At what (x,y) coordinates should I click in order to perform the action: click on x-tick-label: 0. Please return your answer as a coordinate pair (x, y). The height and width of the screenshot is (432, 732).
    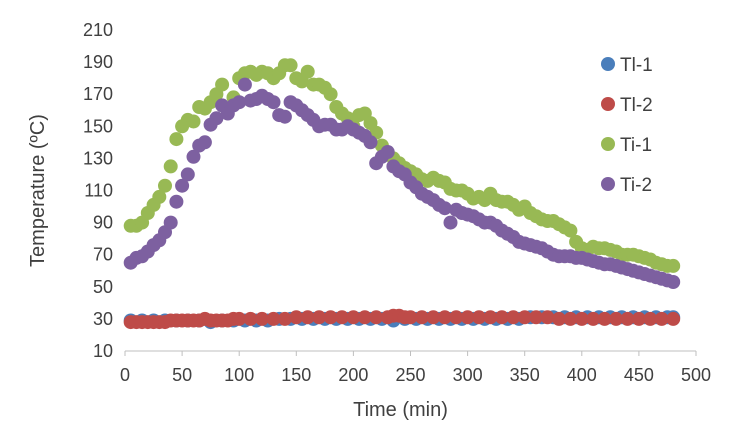
    Looking at the image, I should click on (125, 375).